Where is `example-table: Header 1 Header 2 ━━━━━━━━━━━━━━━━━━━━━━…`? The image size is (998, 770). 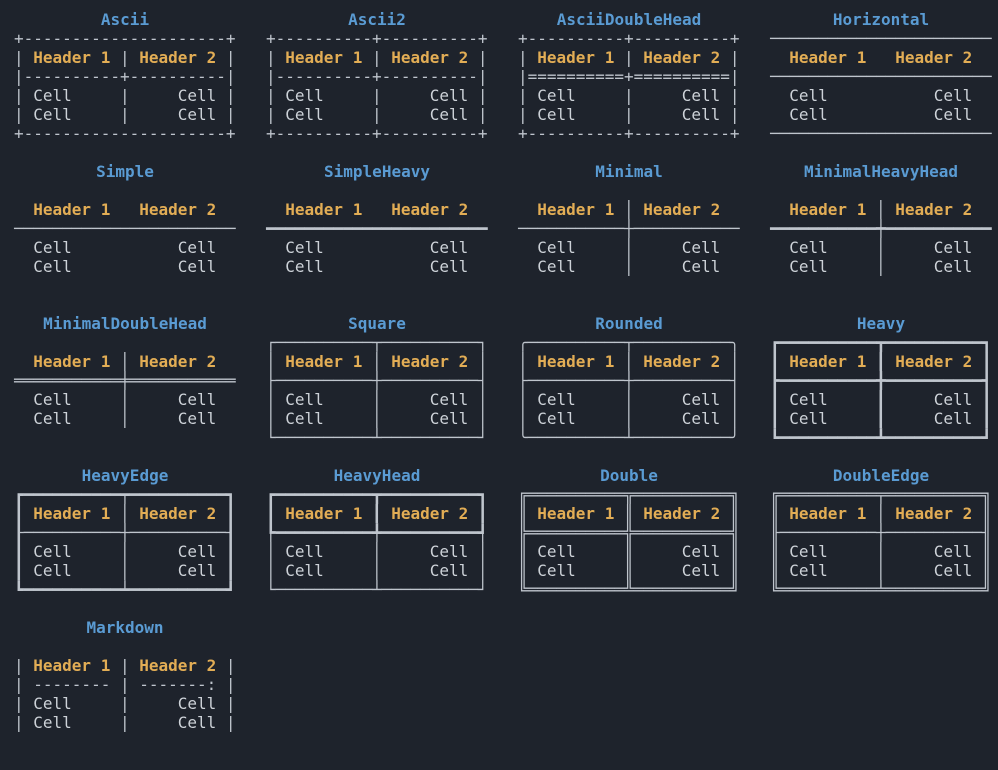 example-table: Header 1 Header 2 ━━━━━━━━━━━━━━━━━━━━━━… is located at coordinates (377, 238).